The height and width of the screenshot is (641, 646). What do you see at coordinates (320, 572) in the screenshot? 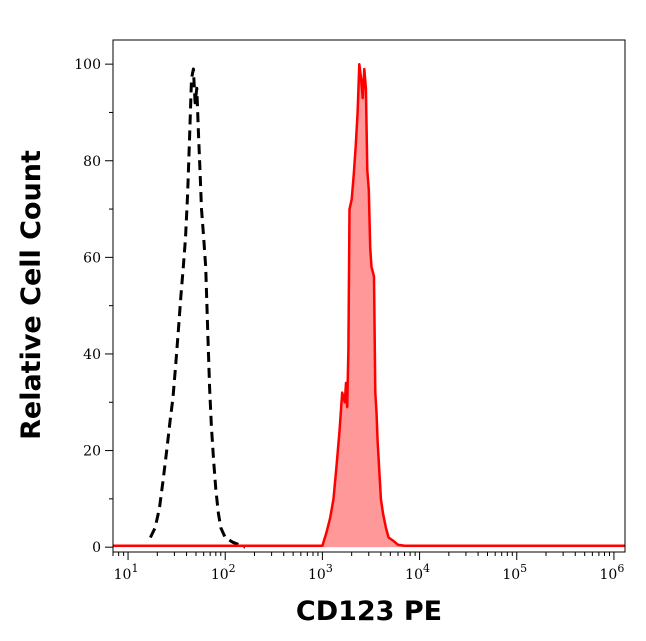
I see `x-tick-label: 10³` at bounding box center [320, 572].